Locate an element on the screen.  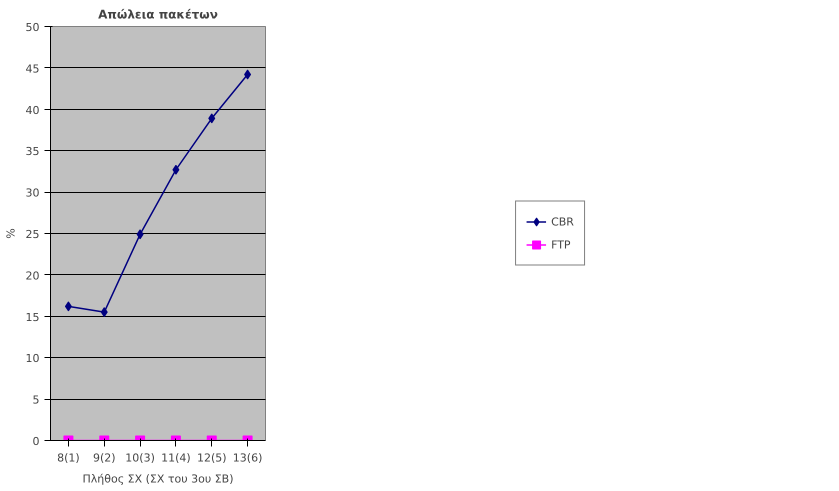
y-tick-label: 5 is located at coordinates (36, 400).